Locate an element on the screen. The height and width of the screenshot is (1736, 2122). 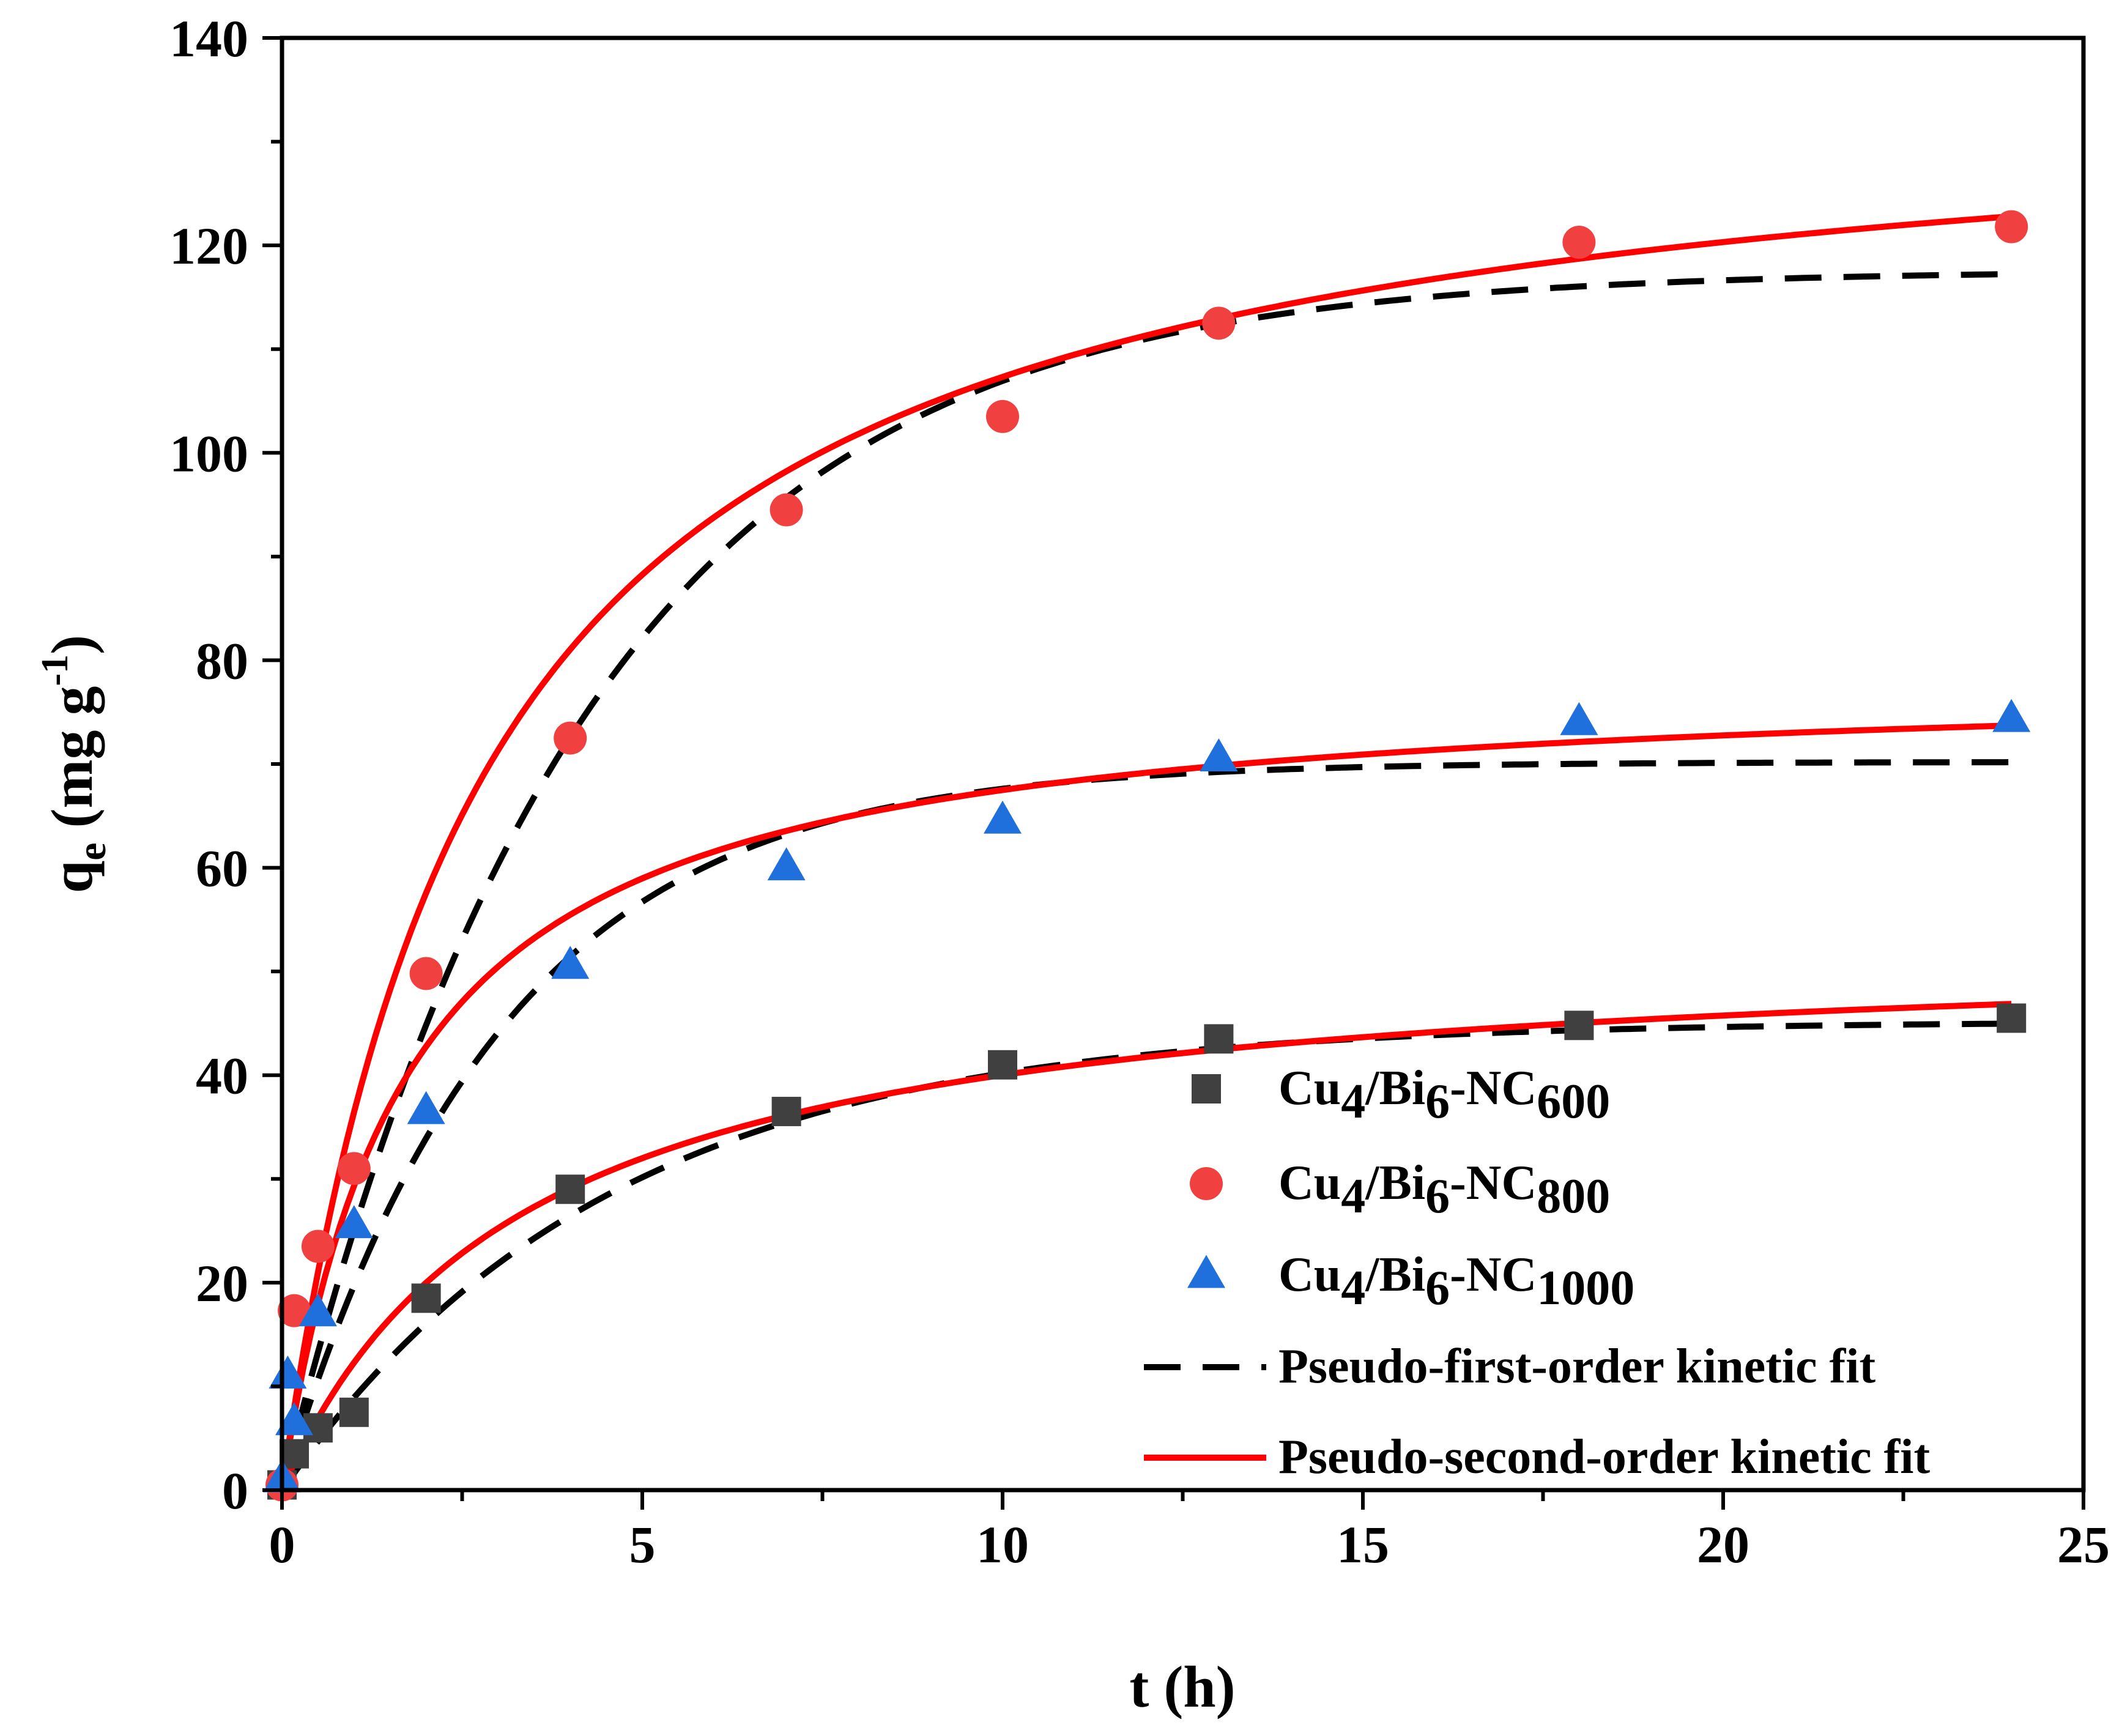
legend-label: Cu4/Bi6-NC1000 is located at coordinates (1456, 1281).